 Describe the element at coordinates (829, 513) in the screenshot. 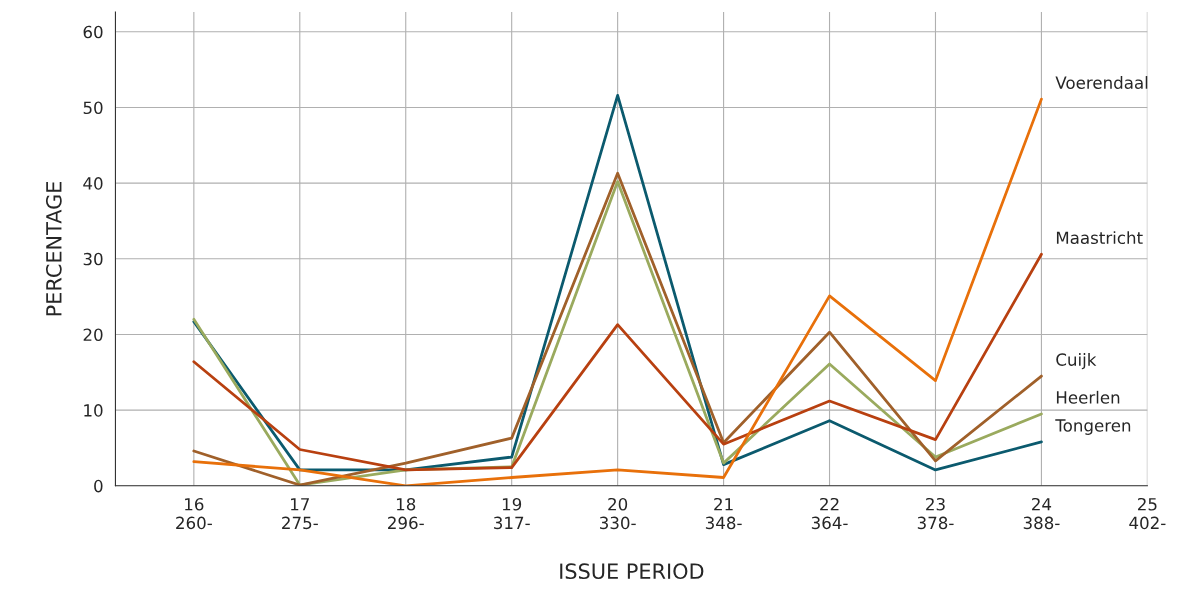

I see `x-tick-label: 22 364-` at that location.